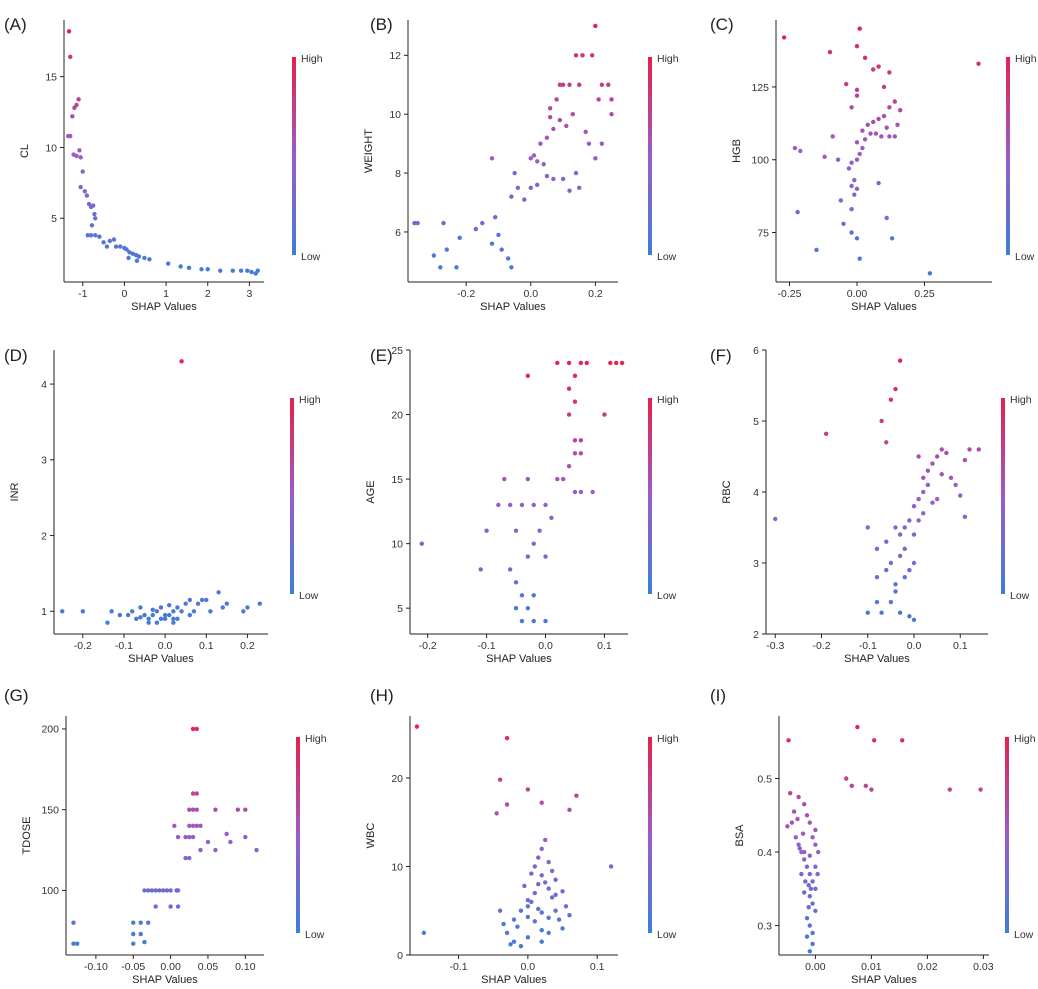 This screenshot has height=989, width=1038. Describe the element at coordinates (27, 836) in the screenshot. I see `y-axis-title: TDOSE` at that location.